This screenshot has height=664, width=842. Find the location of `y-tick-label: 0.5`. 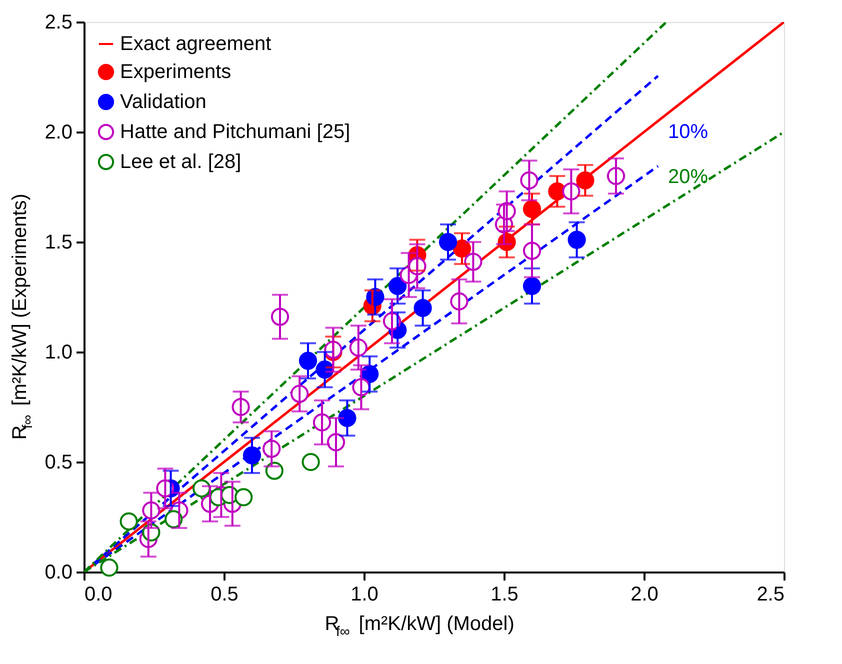

y-tick-label: 0.5 is located at coordinates (58, 463).